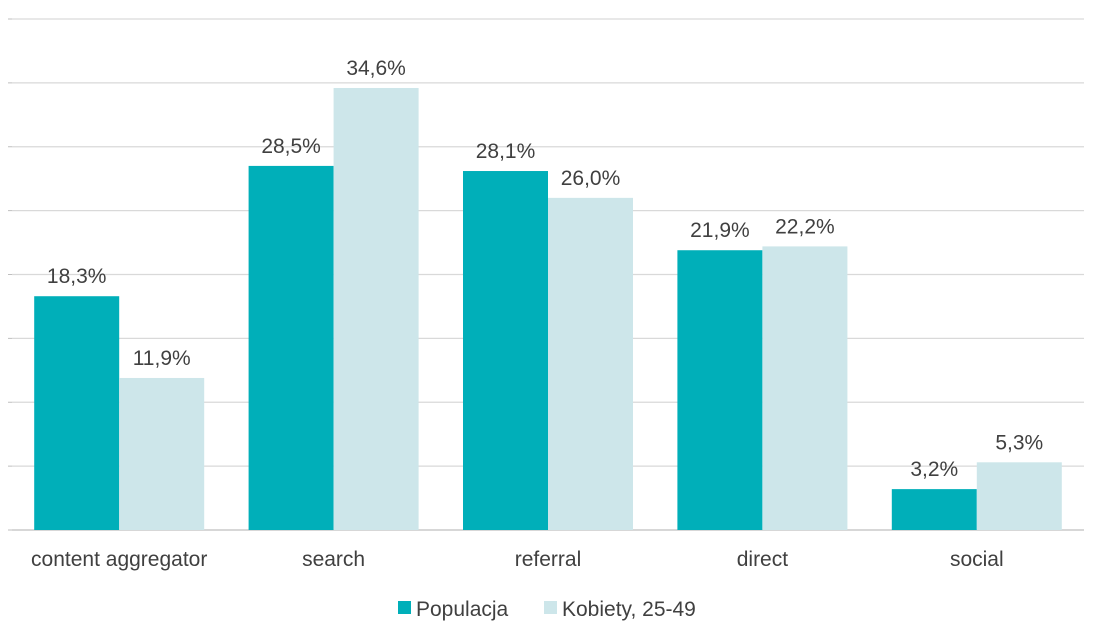 The image size is (1100, 638). What do you see at coordinates (720, 230) in the screenshot?
I see `data-label-populacja-3: 21,9%` at bounding box center [720, 230].